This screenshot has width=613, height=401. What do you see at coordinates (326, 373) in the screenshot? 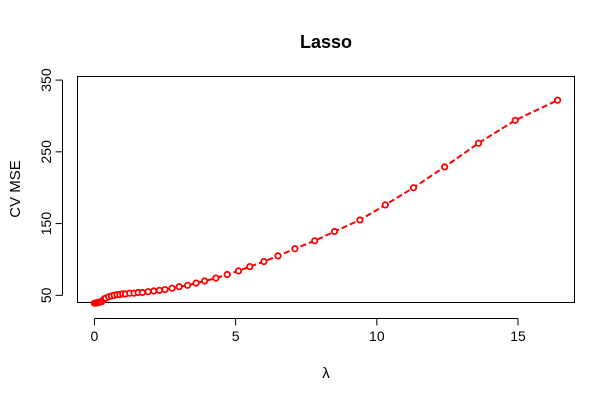
I see `x-axis-label: λ` at bounding box center [326, 373].